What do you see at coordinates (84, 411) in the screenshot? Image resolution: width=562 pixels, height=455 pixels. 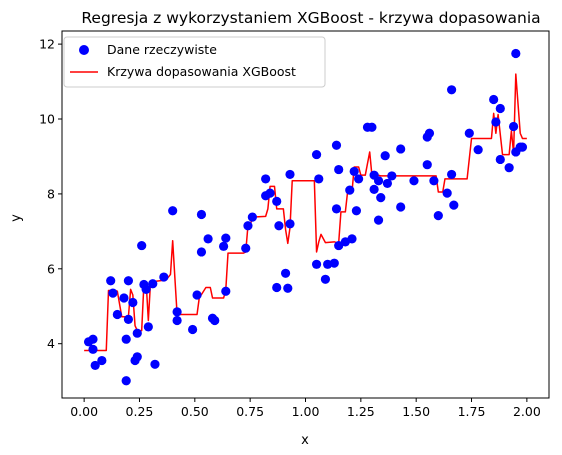 I see `x-tick-label: 0.00` at bounding box center [84, 411].